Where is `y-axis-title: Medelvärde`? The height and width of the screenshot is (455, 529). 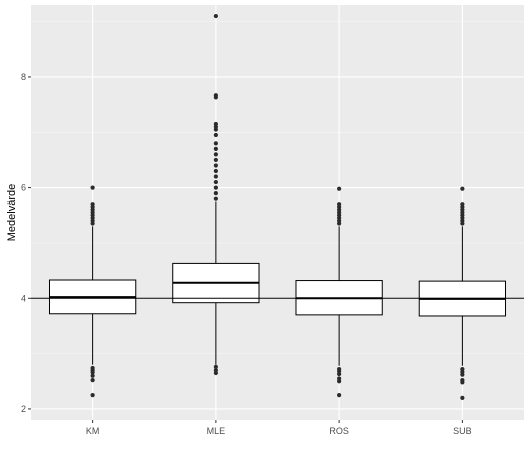
y-axis-title: Medelvärde is located at coordinates (12, 212).